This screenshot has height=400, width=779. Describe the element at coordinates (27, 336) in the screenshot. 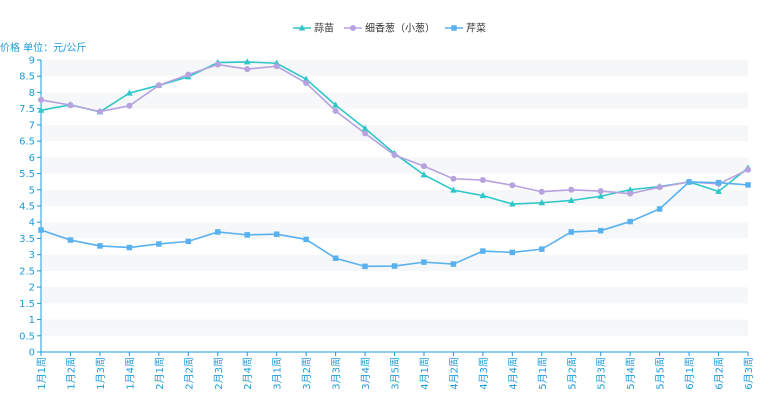

I see `y-tick-label: 0.5` at that location.